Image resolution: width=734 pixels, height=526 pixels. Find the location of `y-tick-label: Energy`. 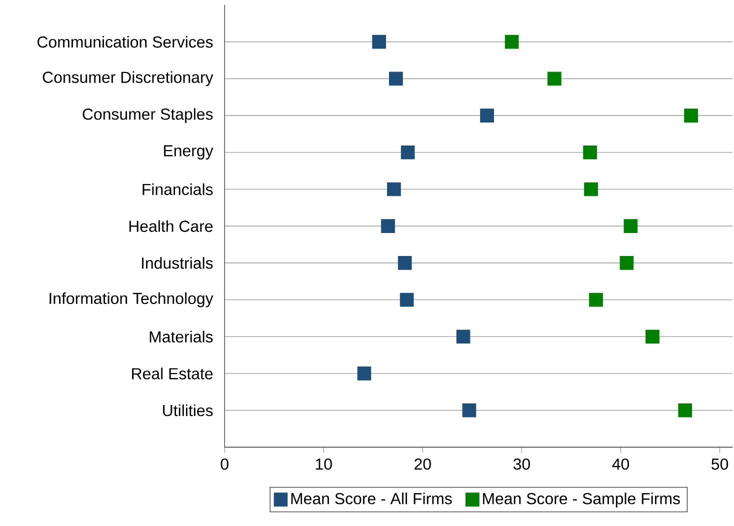

y-tick-label: Energy is located at coordinates (189, 152).